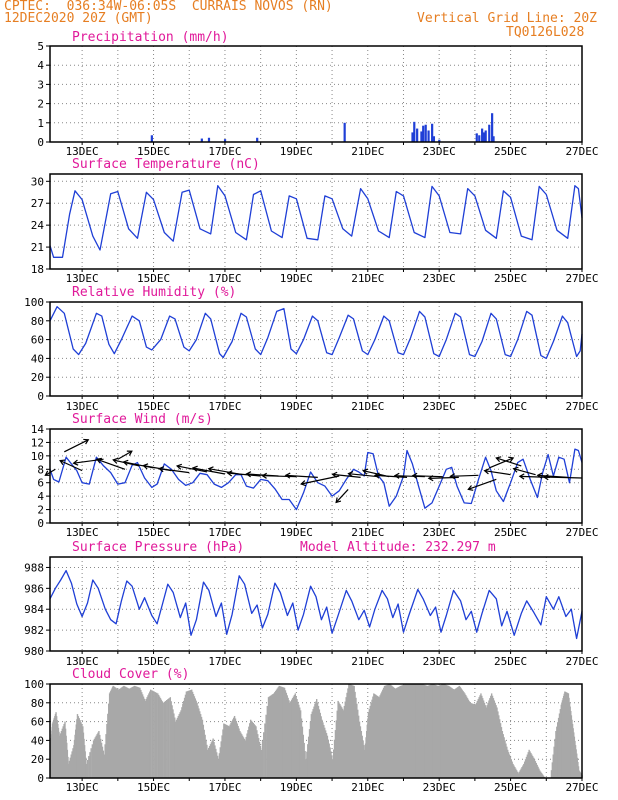  I want to click on precip-xtick-label: 15DEC, so click(153, 151).